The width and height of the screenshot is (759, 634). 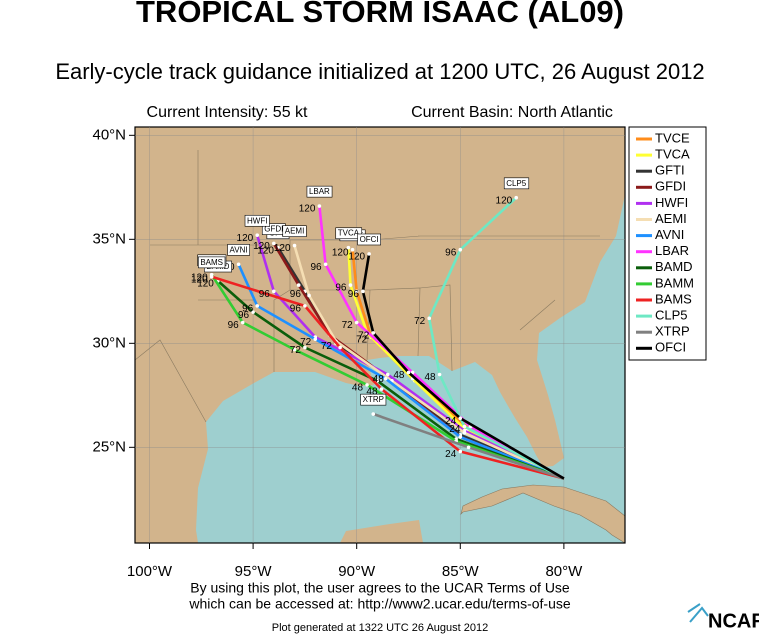 I want to click on cuba, so click(x=542, y=513).